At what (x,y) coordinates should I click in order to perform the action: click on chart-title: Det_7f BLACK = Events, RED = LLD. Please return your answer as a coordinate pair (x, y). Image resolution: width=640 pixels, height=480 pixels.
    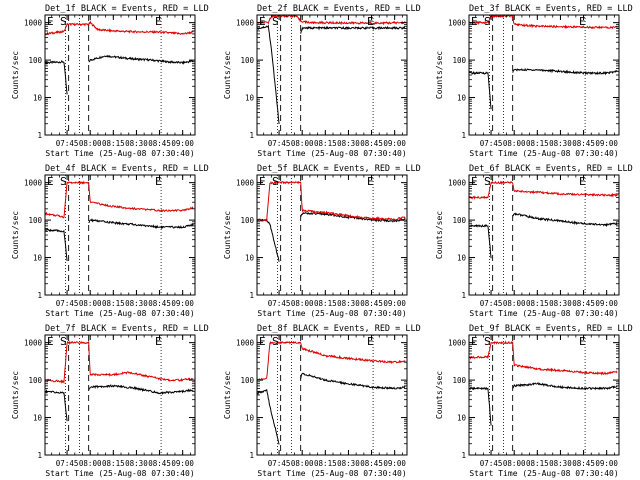
    Looking at the image, I should click on (127, 329).